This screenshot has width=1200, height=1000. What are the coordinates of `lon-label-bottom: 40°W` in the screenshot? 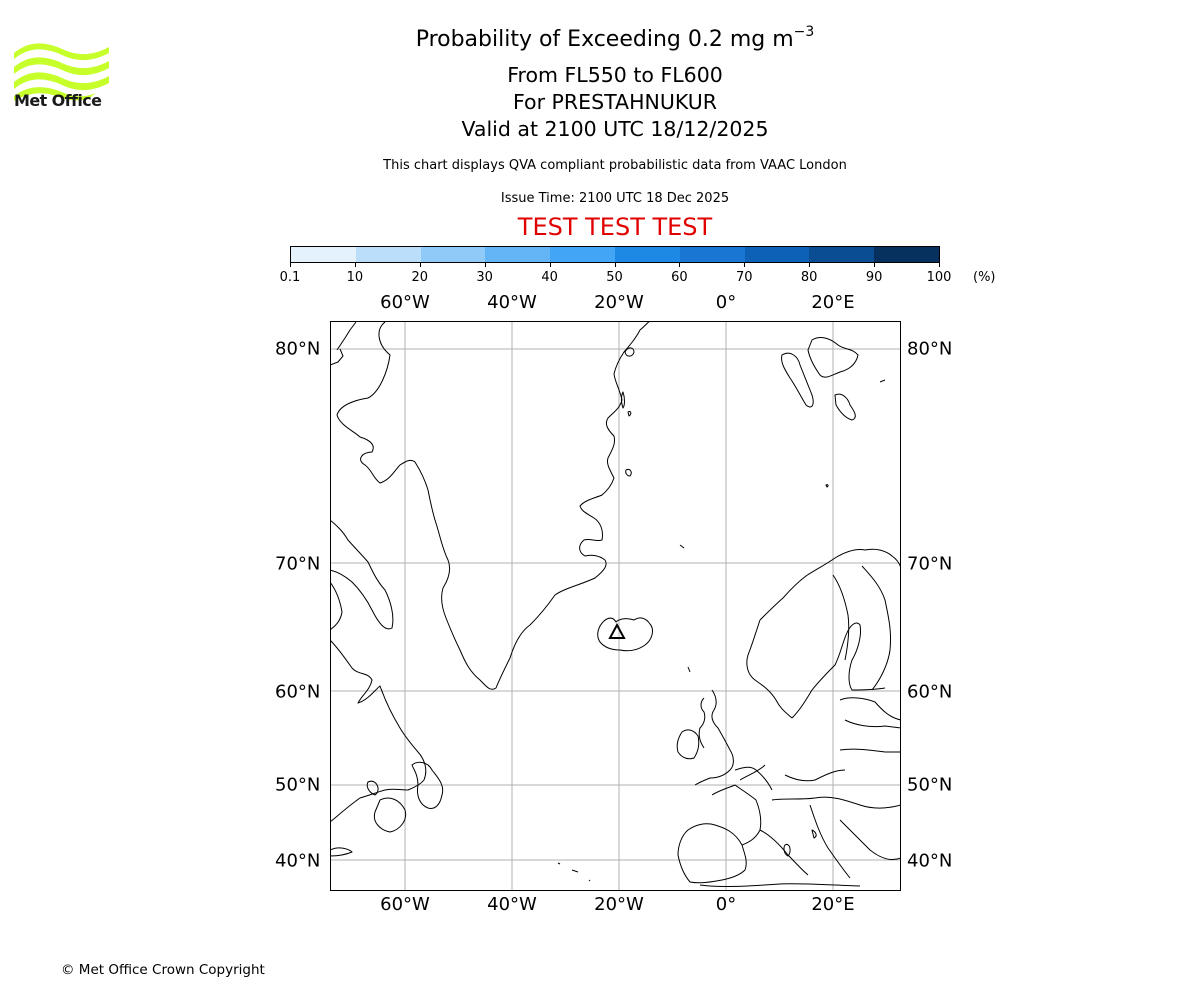 It's located at (512, 904).